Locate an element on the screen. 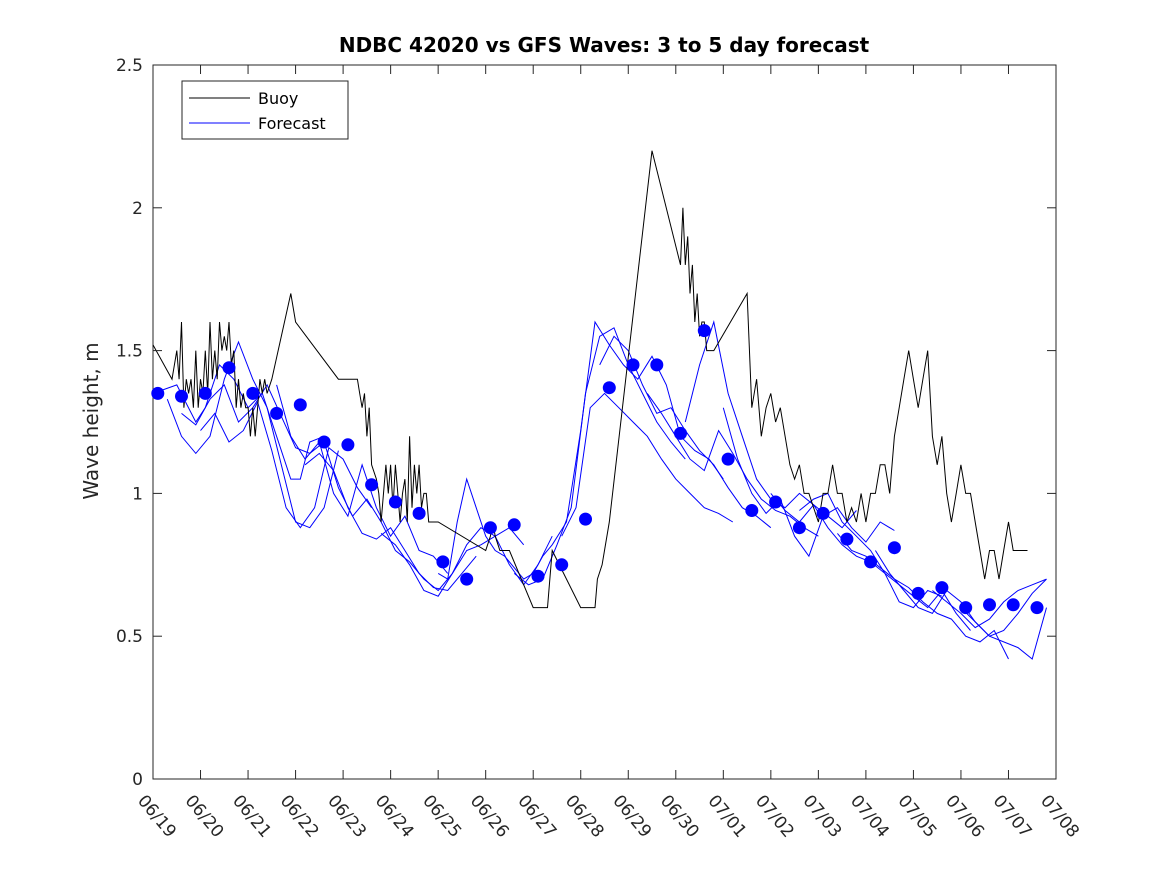  legend-buoy-label: Buoy is located at coordinates (278, 98).